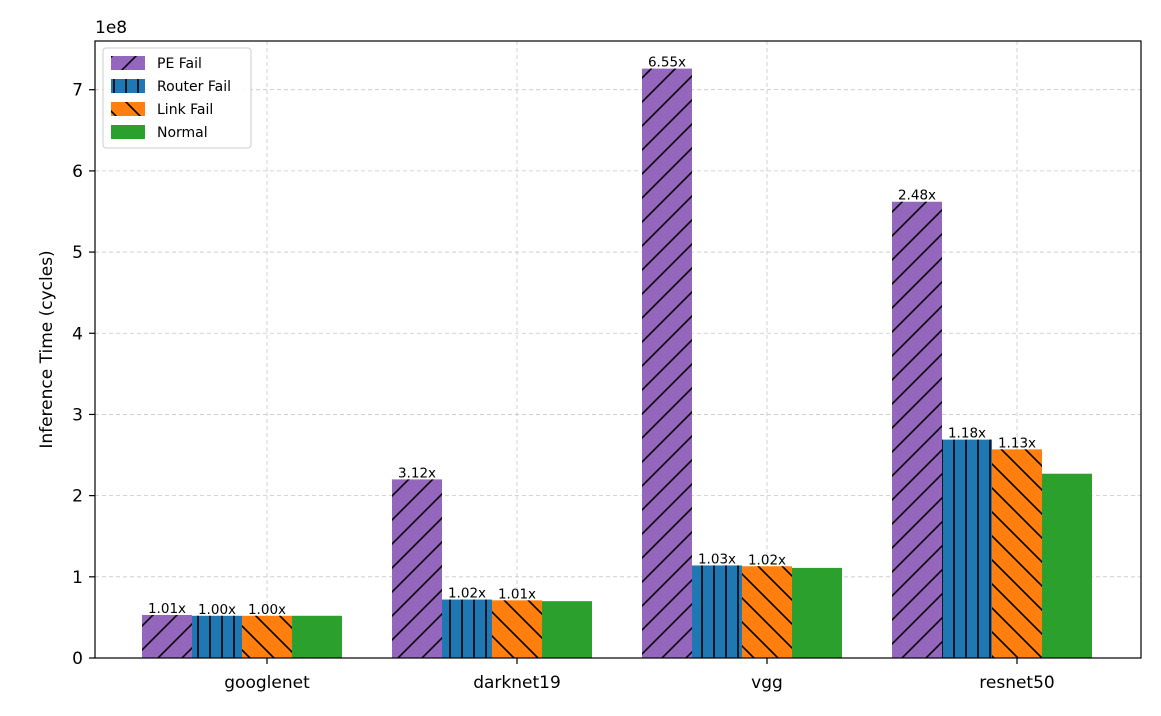 The image size is (1161, 716). Describe the element at coordinates (1016, 683) in the screenshot. I see `x-tick-label: resnet50` at that location.